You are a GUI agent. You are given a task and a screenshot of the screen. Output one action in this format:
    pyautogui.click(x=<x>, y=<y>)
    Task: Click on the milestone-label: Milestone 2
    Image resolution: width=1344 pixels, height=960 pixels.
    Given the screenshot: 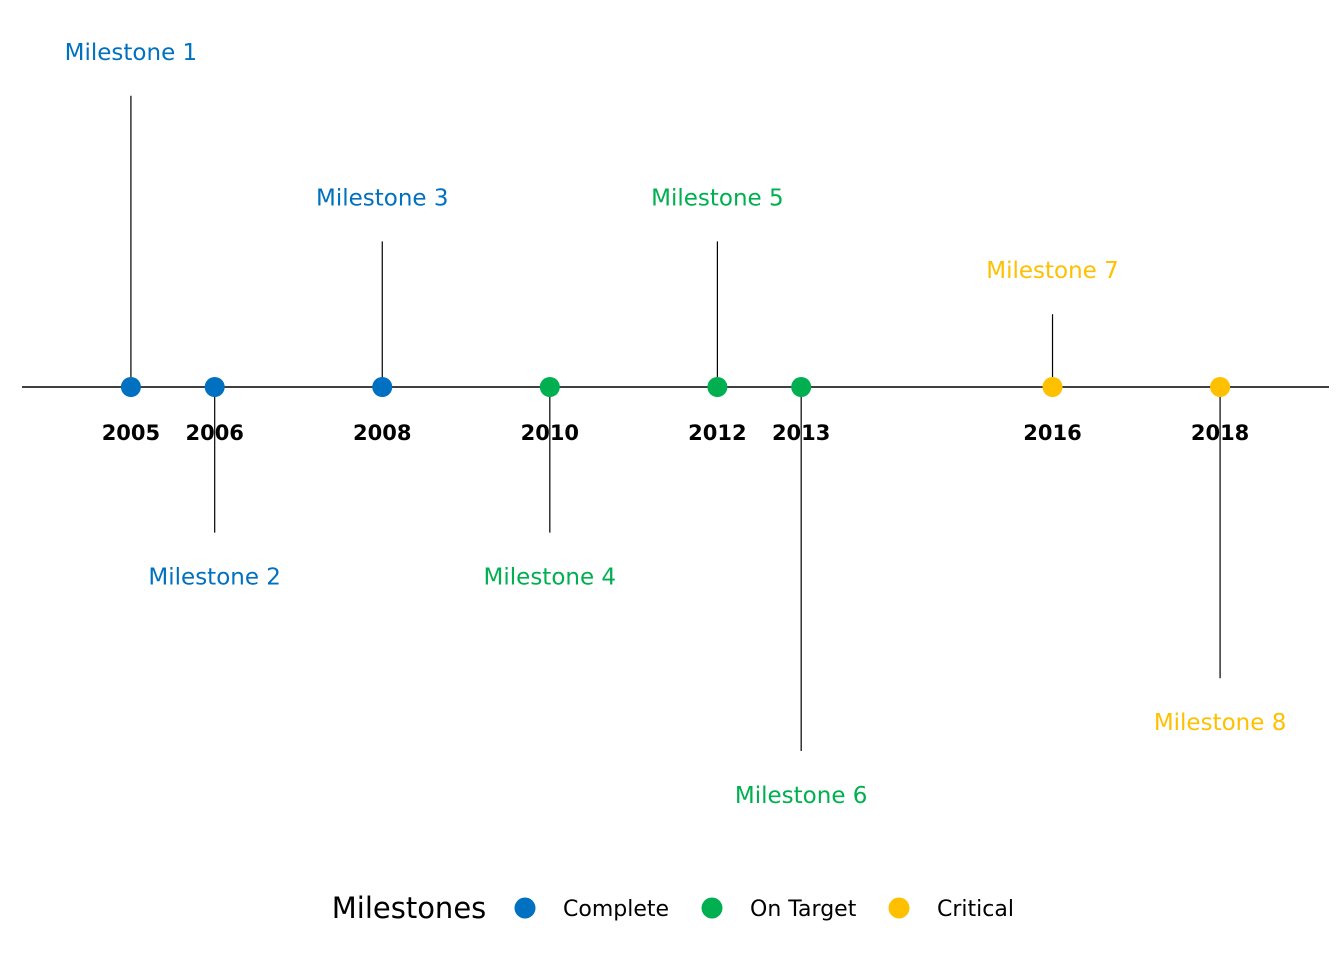 What is the action you would take?
    pyautogui.click(x=214, y=578)
    